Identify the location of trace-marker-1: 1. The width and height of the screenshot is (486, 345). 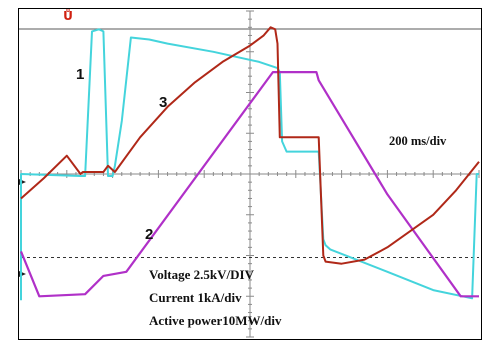
(80, 74).